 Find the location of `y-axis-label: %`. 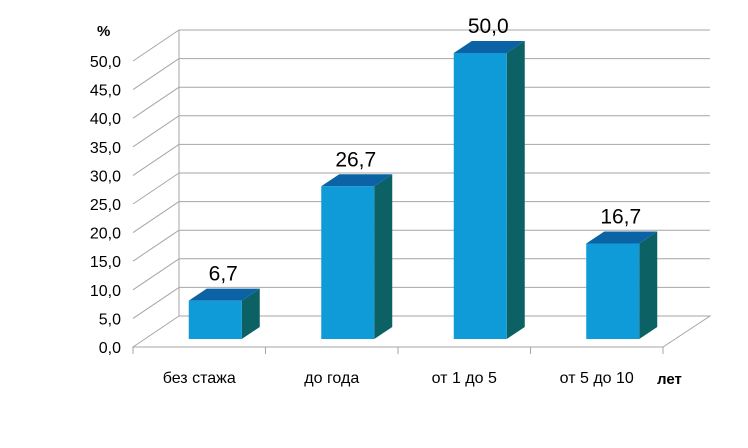

y-axis-label: % is located at coordinates (103, 31).